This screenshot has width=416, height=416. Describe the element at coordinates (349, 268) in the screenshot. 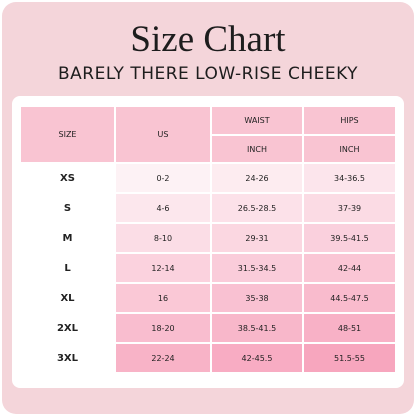

I see `measure-cell: 42-44` at that location.